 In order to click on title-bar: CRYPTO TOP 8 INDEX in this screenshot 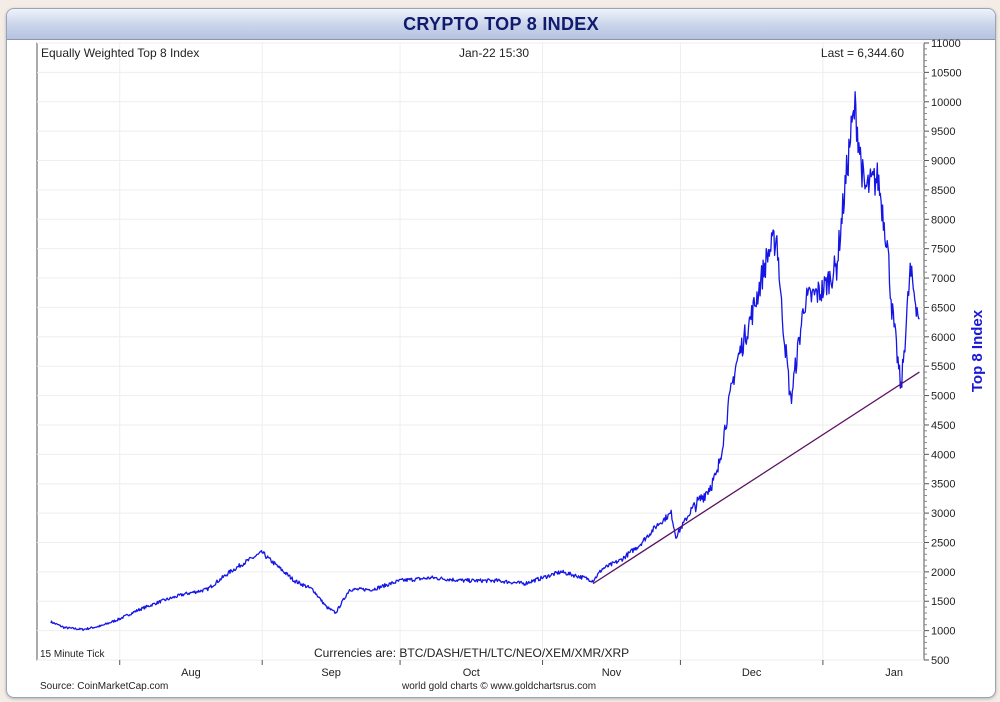, I will do `click(501, 24)`.